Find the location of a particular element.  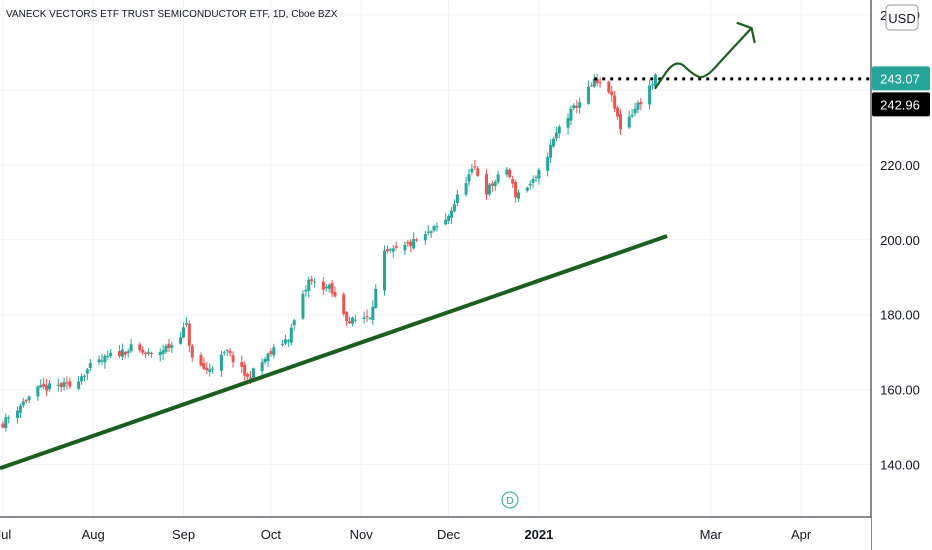

interval-marker: D is located at coordinates (510, 500).